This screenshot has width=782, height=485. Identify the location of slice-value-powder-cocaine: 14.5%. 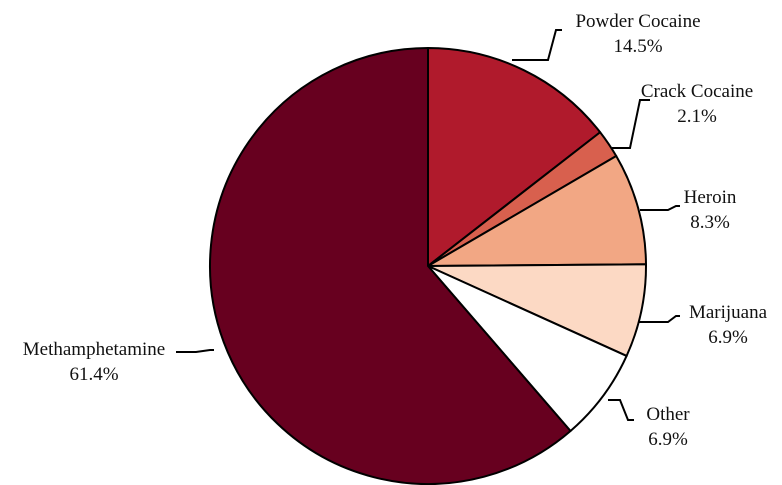
(637, 46).